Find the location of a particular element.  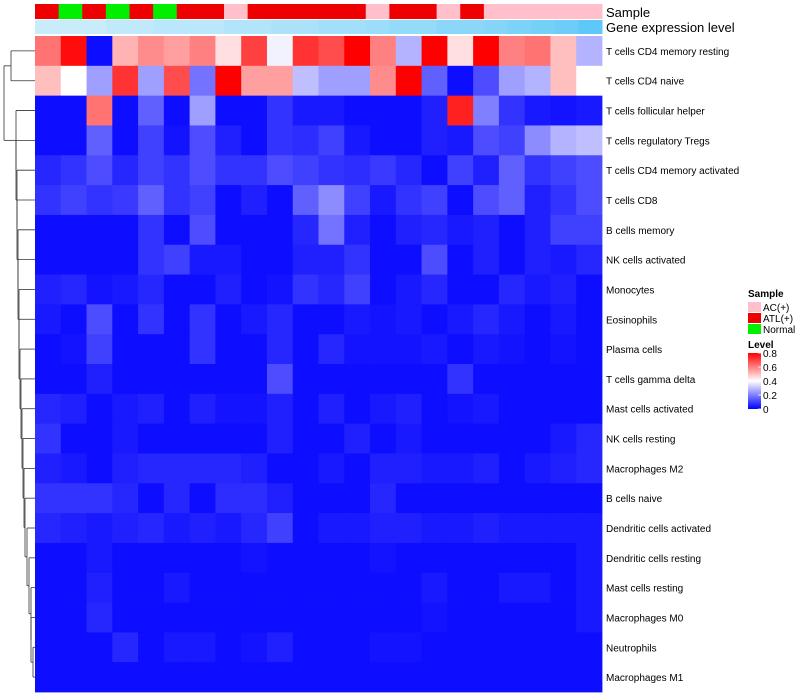

row-label: T cells CD8 is located at coordinates (632, 201).